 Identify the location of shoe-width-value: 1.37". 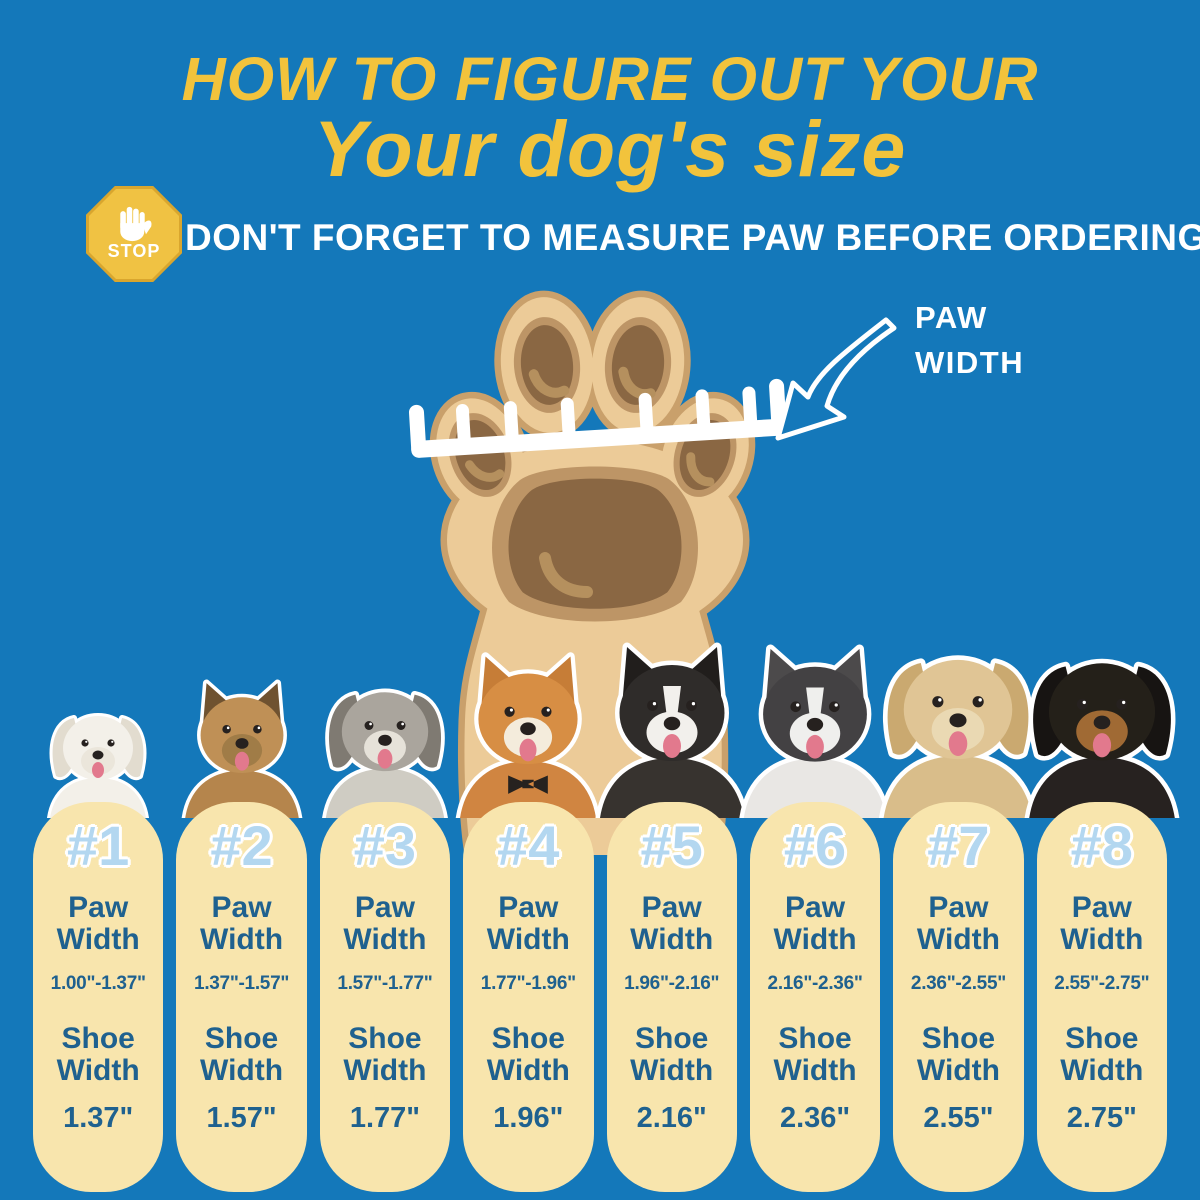
(98, 1118).